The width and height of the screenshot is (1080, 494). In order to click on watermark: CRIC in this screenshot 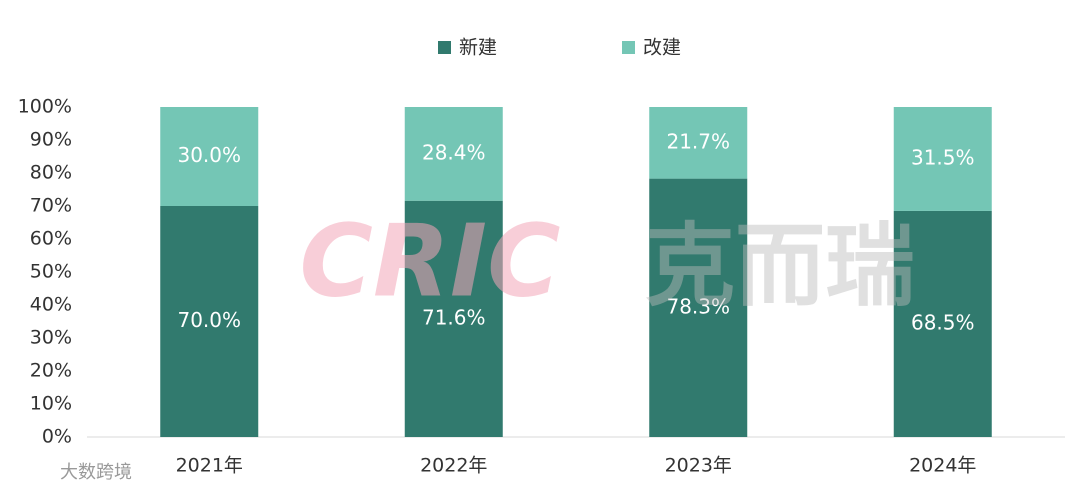, I will do `click(430, 260)`.